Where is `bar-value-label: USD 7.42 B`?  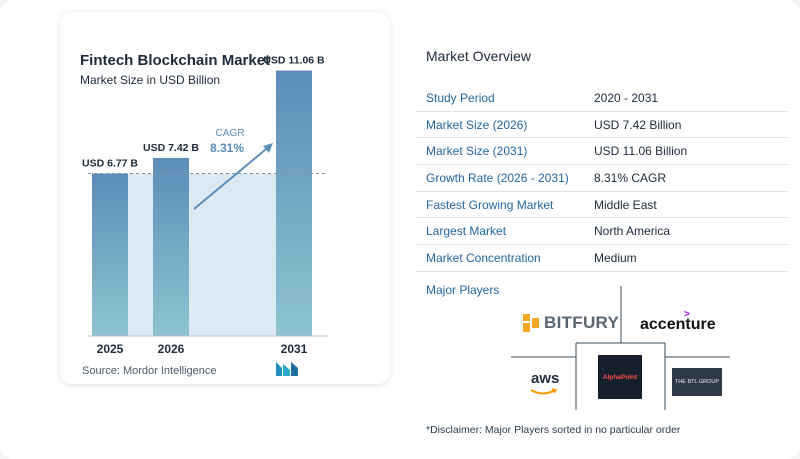
bar-value-label: USD 7.42 B is located at coordinates (171, 148).